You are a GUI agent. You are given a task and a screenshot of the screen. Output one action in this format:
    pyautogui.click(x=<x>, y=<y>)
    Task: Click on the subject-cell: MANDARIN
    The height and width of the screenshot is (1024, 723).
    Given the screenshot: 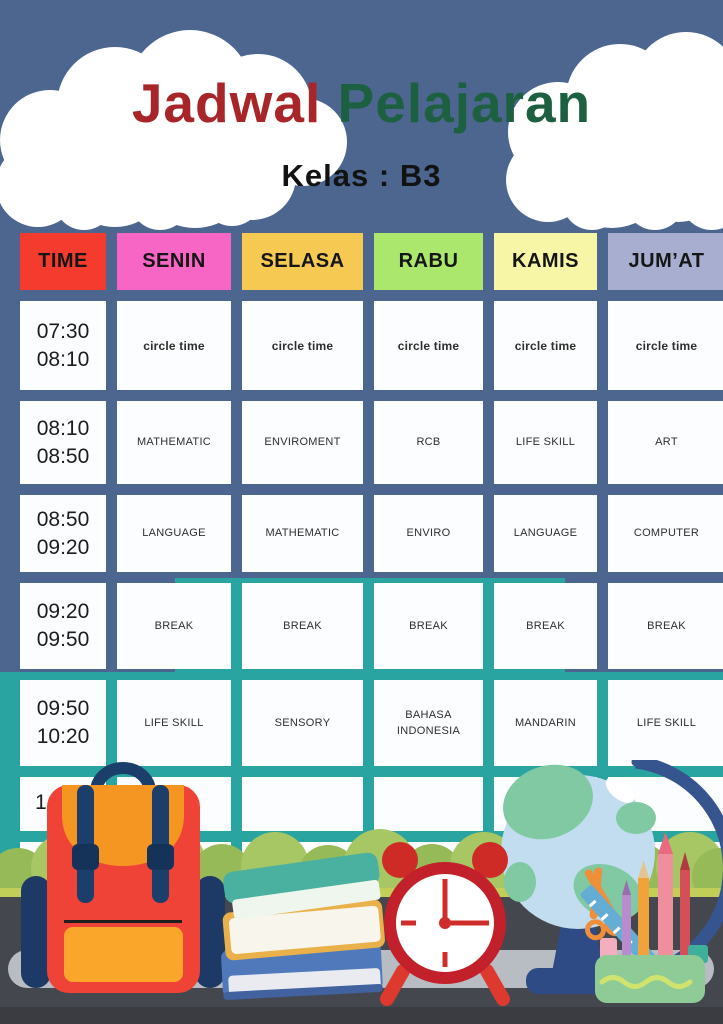 What is the action you would take?
    pyautogui.click(x=545, y=723)
    